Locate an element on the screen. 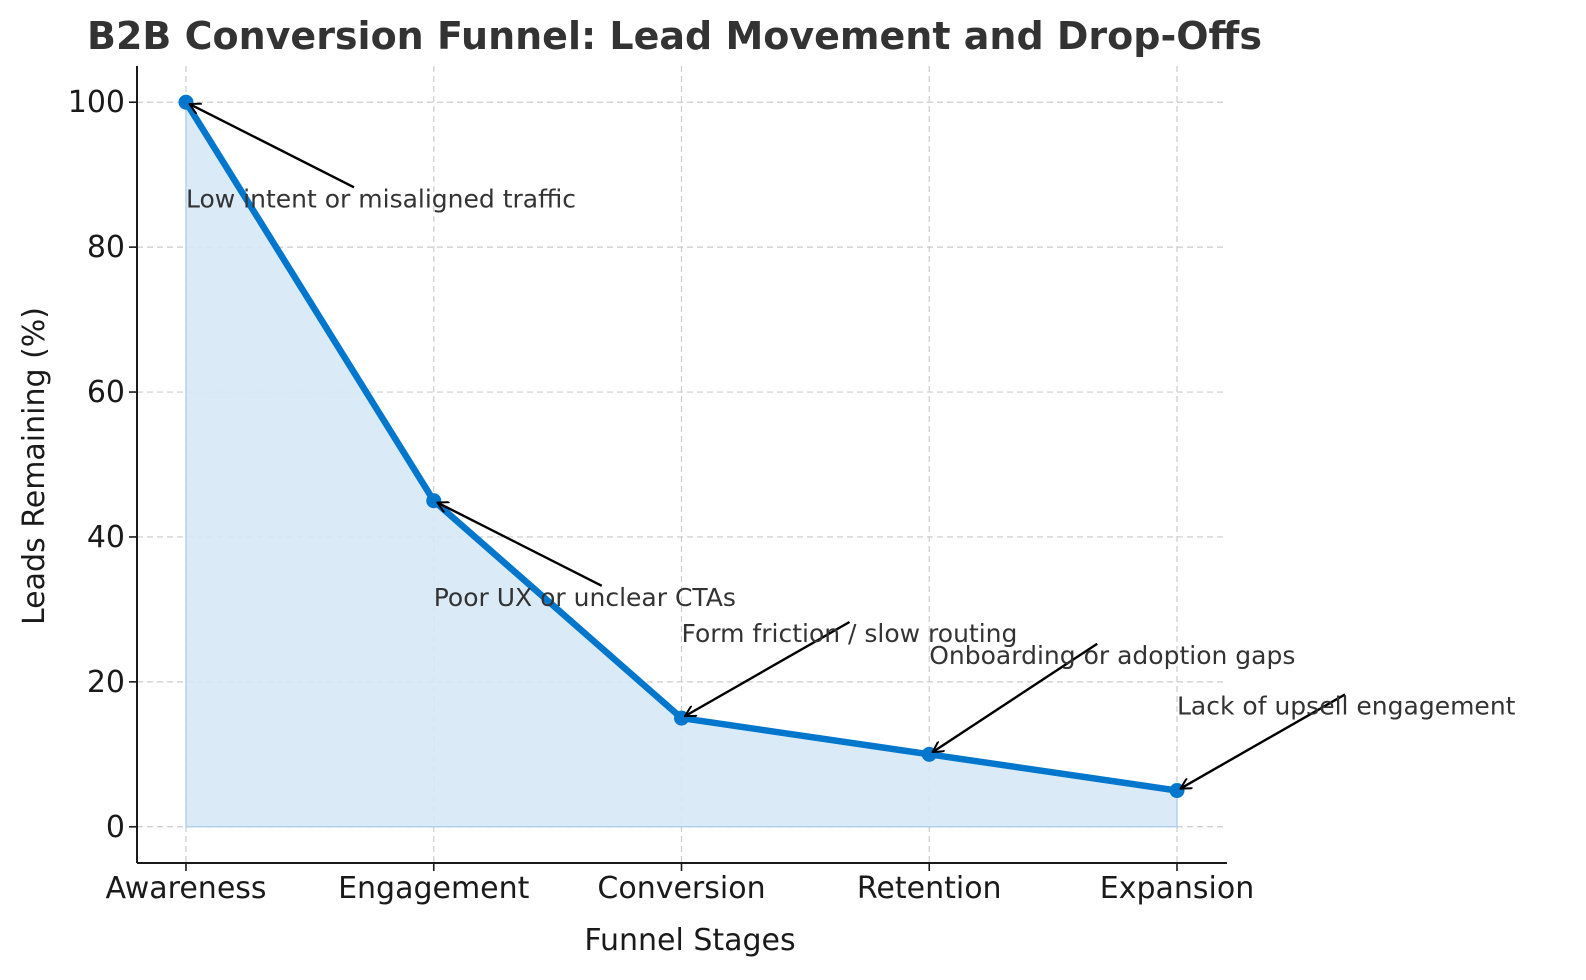 Image resolution: width=1586 pixels, height=980 pixels. x-tick-label: Engagement is located at coordinates (434, 888).